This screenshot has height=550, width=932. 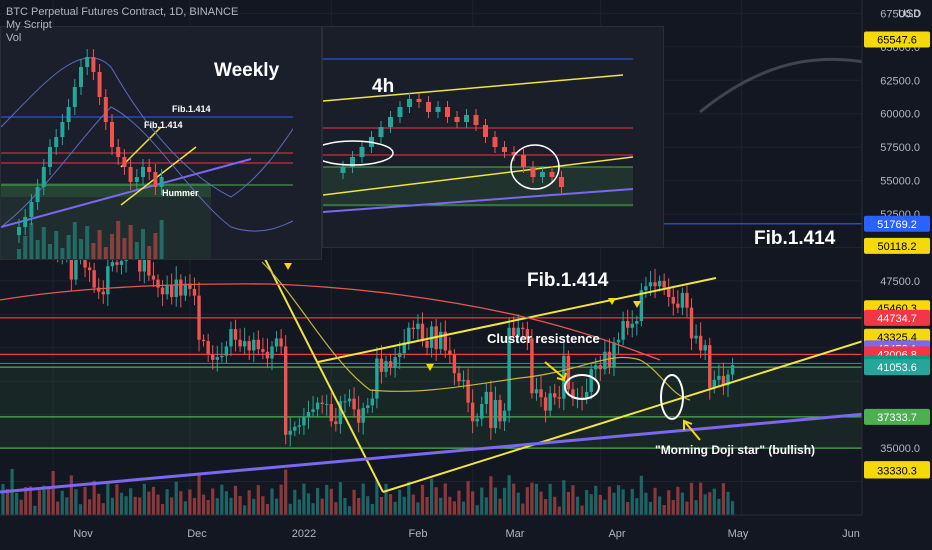 I want to click on arrow-head, so click(x=688, y=424).